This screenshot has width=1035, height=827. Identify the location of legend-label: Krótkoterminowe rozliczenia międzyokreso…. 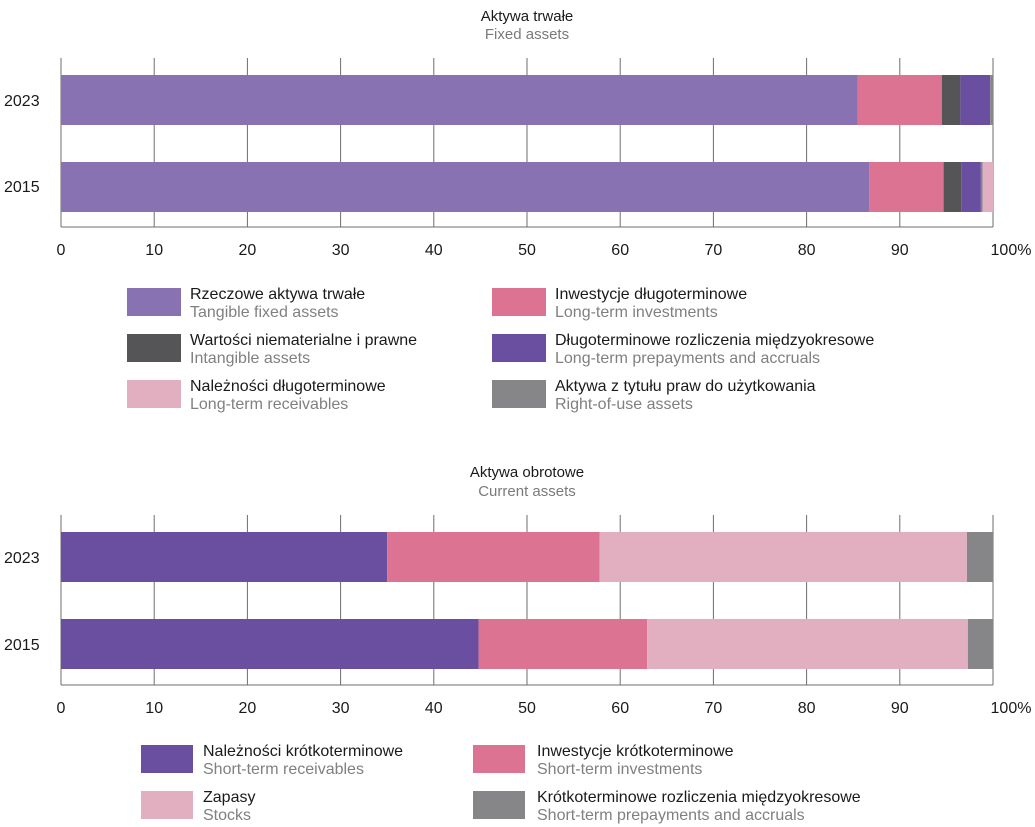
(699, 797).